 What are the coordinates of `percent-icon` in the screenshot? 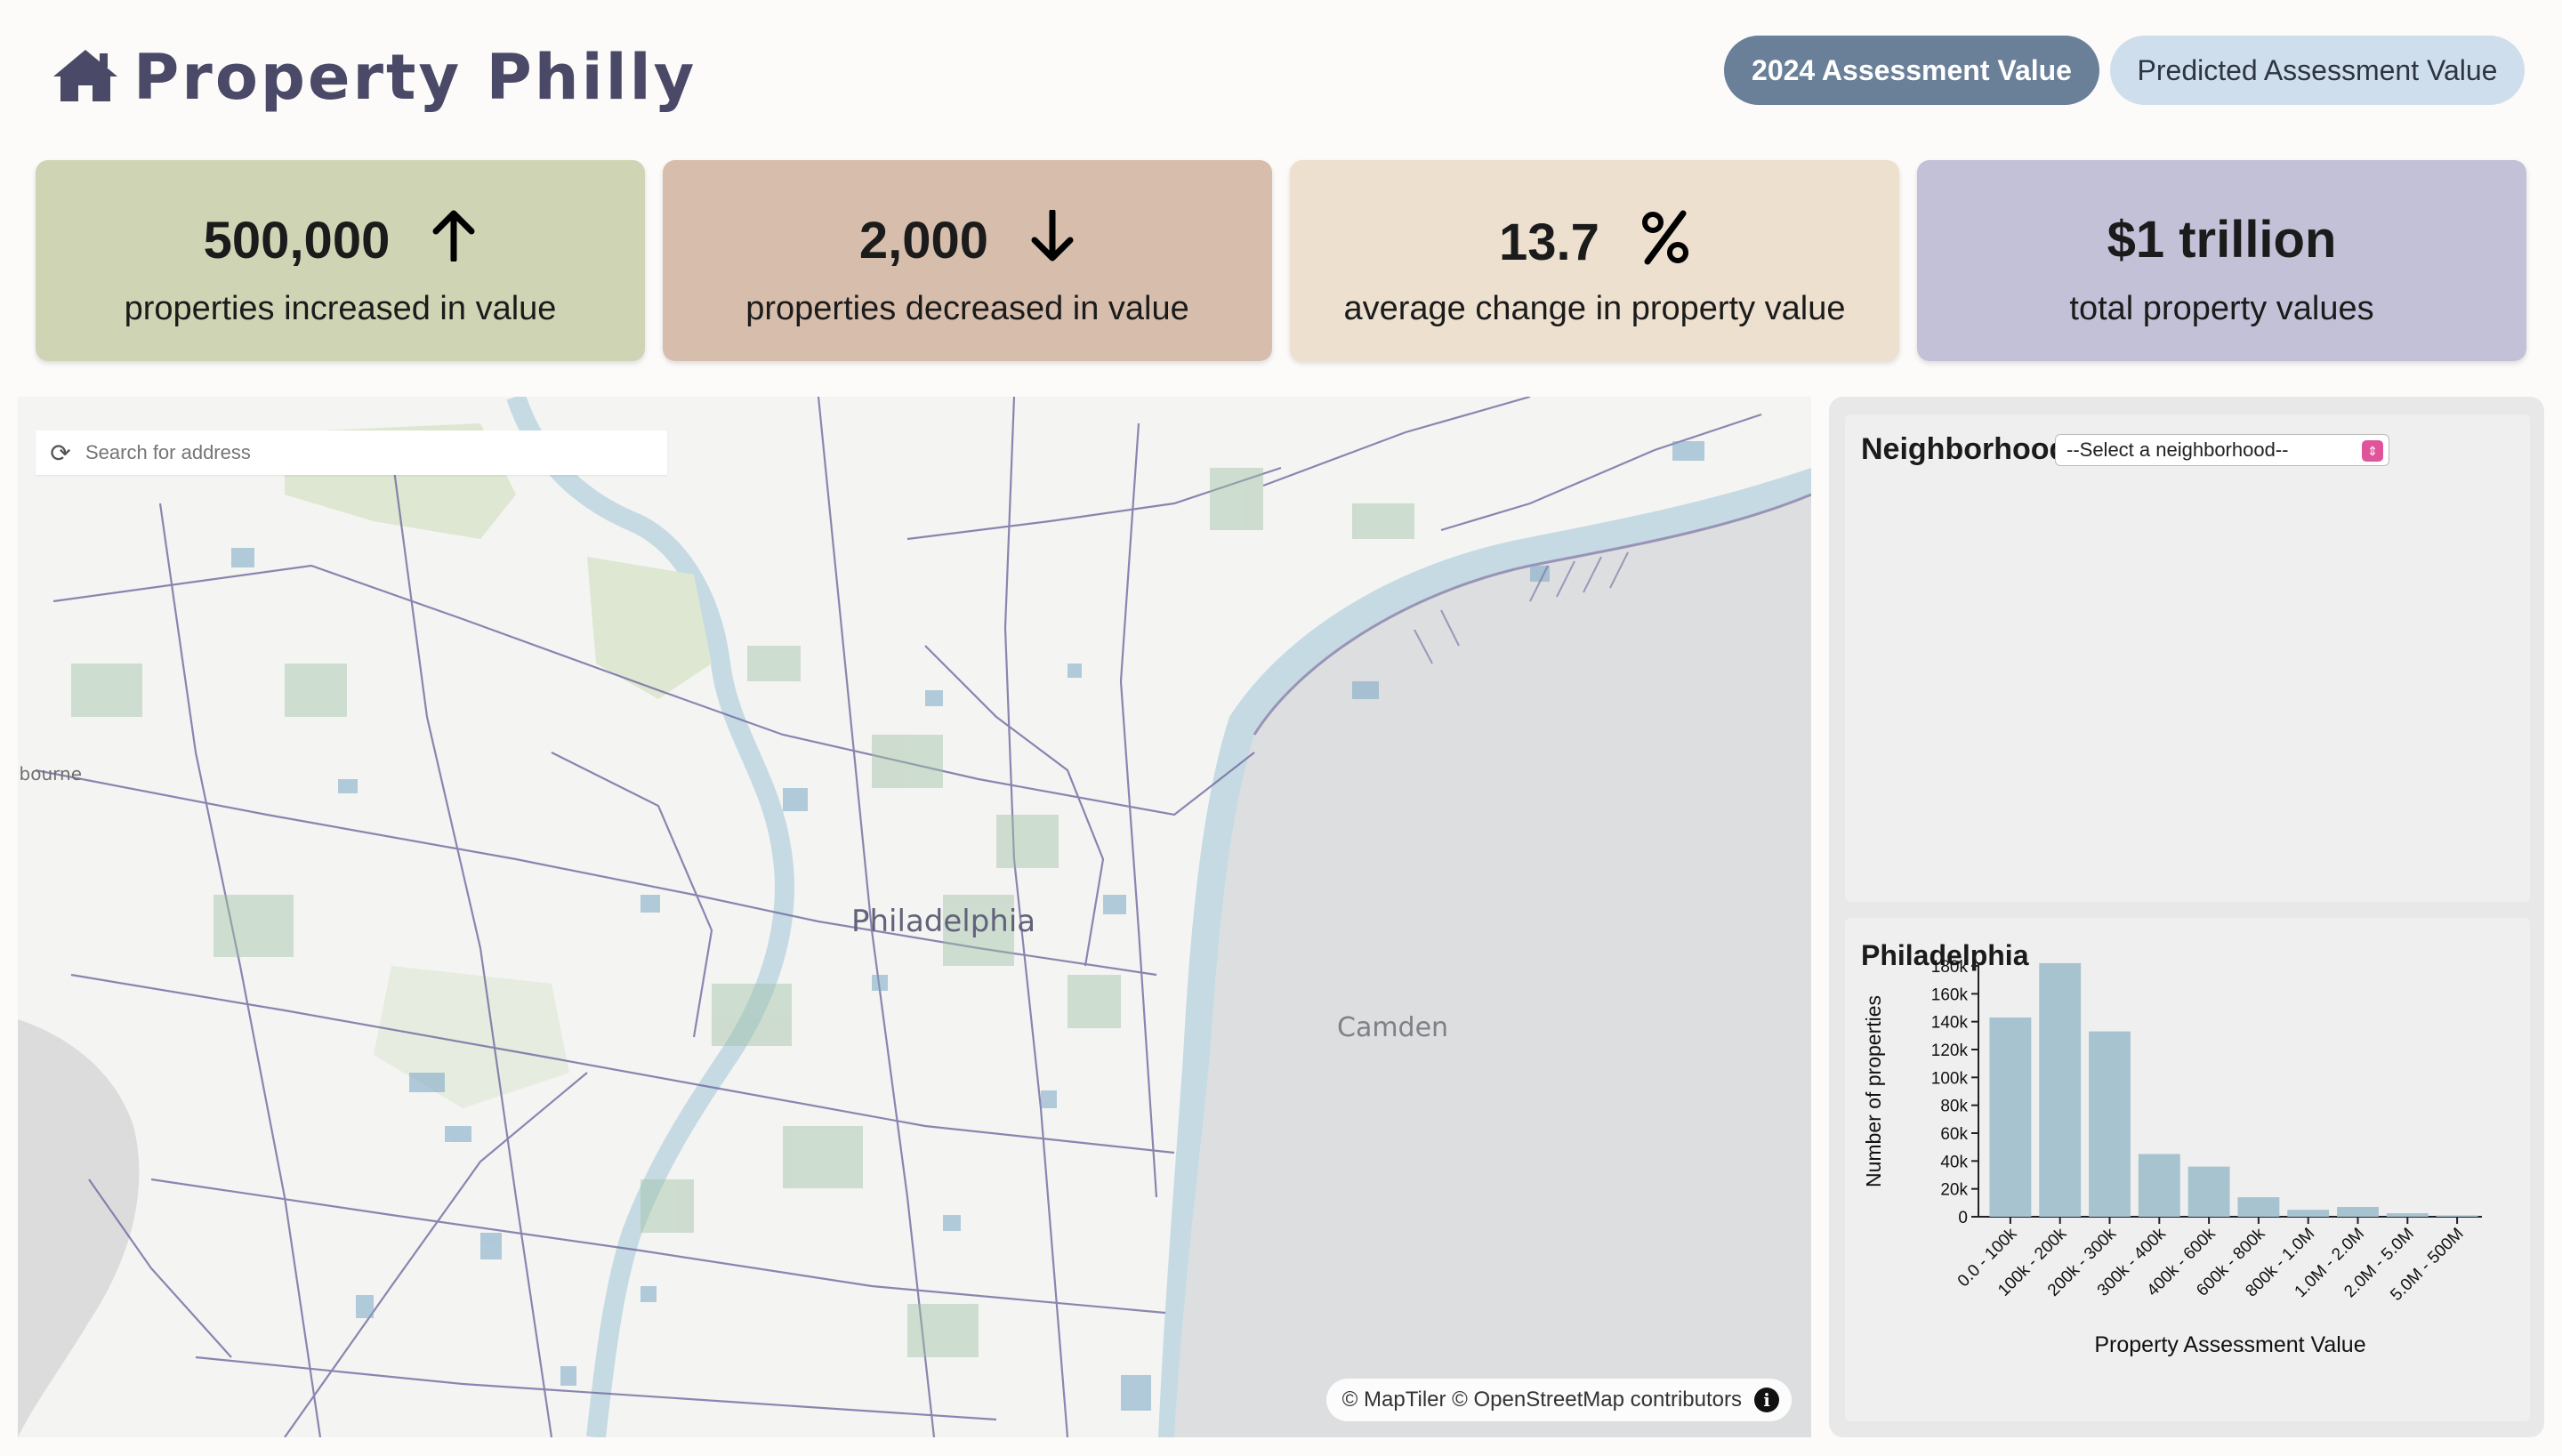 It's located at (1665, 242).